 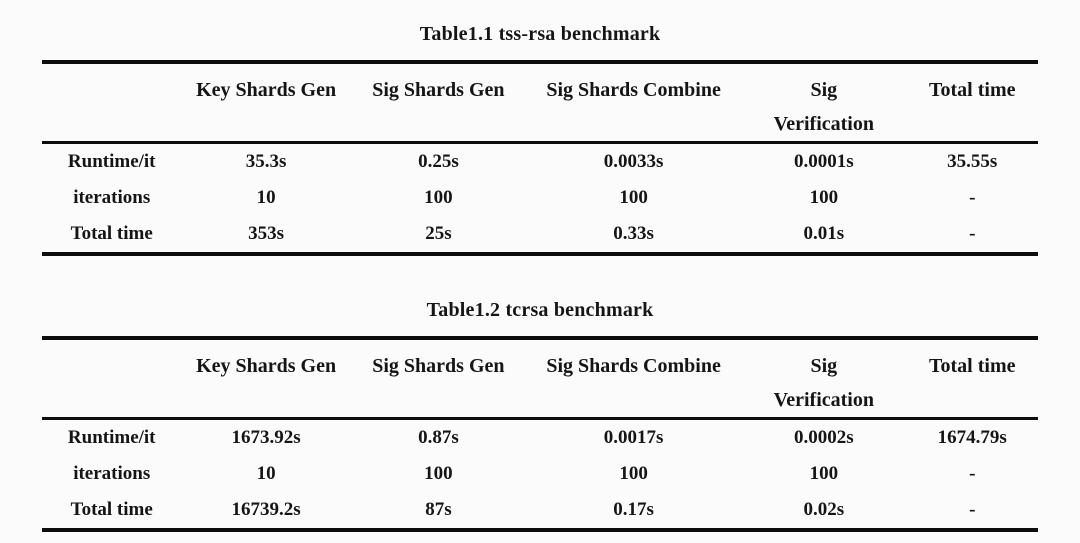 What do you see at coordinates (823, 437) in the screenshot?
I see `value-cell: 0.0002s` at bounding box center [823, 437].